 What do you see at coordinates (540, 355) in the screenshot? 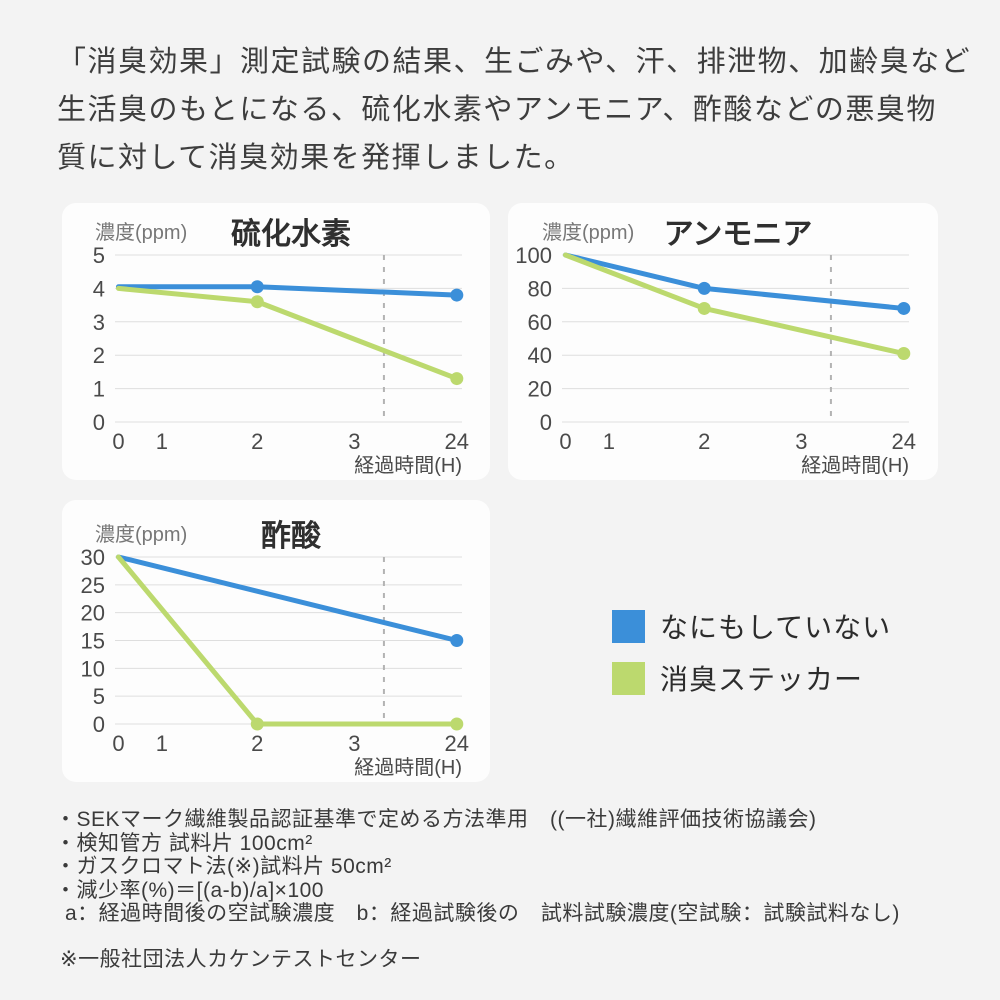
I see `svg-text: 40` at bounding box center [540, 355].